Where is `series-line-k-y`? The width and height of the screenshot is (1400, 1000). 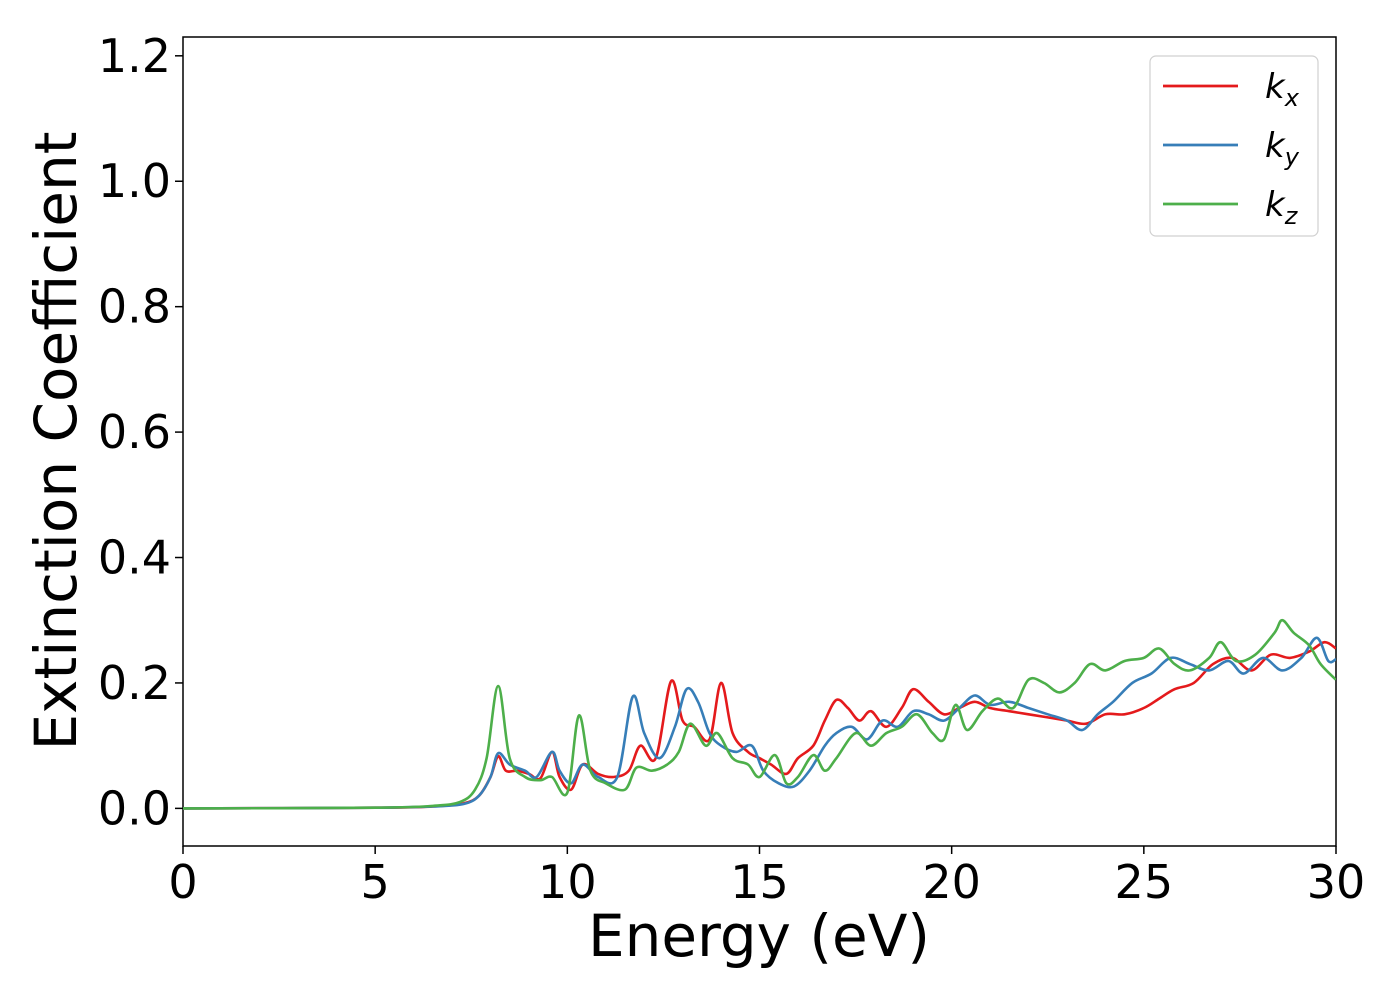
series-line-k-y is located at coordinates (759, 723).